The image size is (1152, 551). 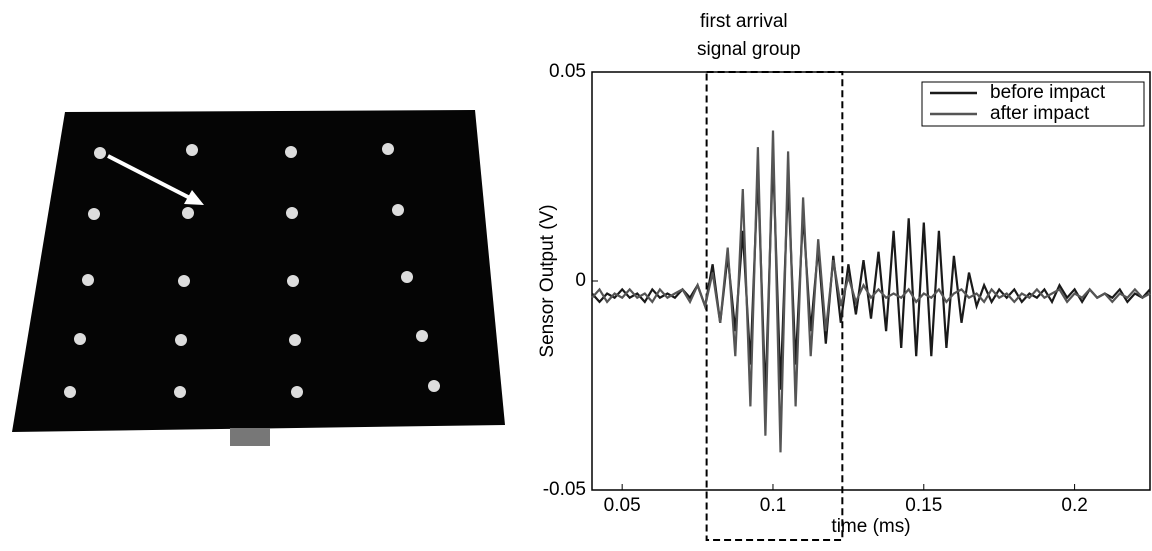 I want to click on arrow-head, so click(x=194, y=197).